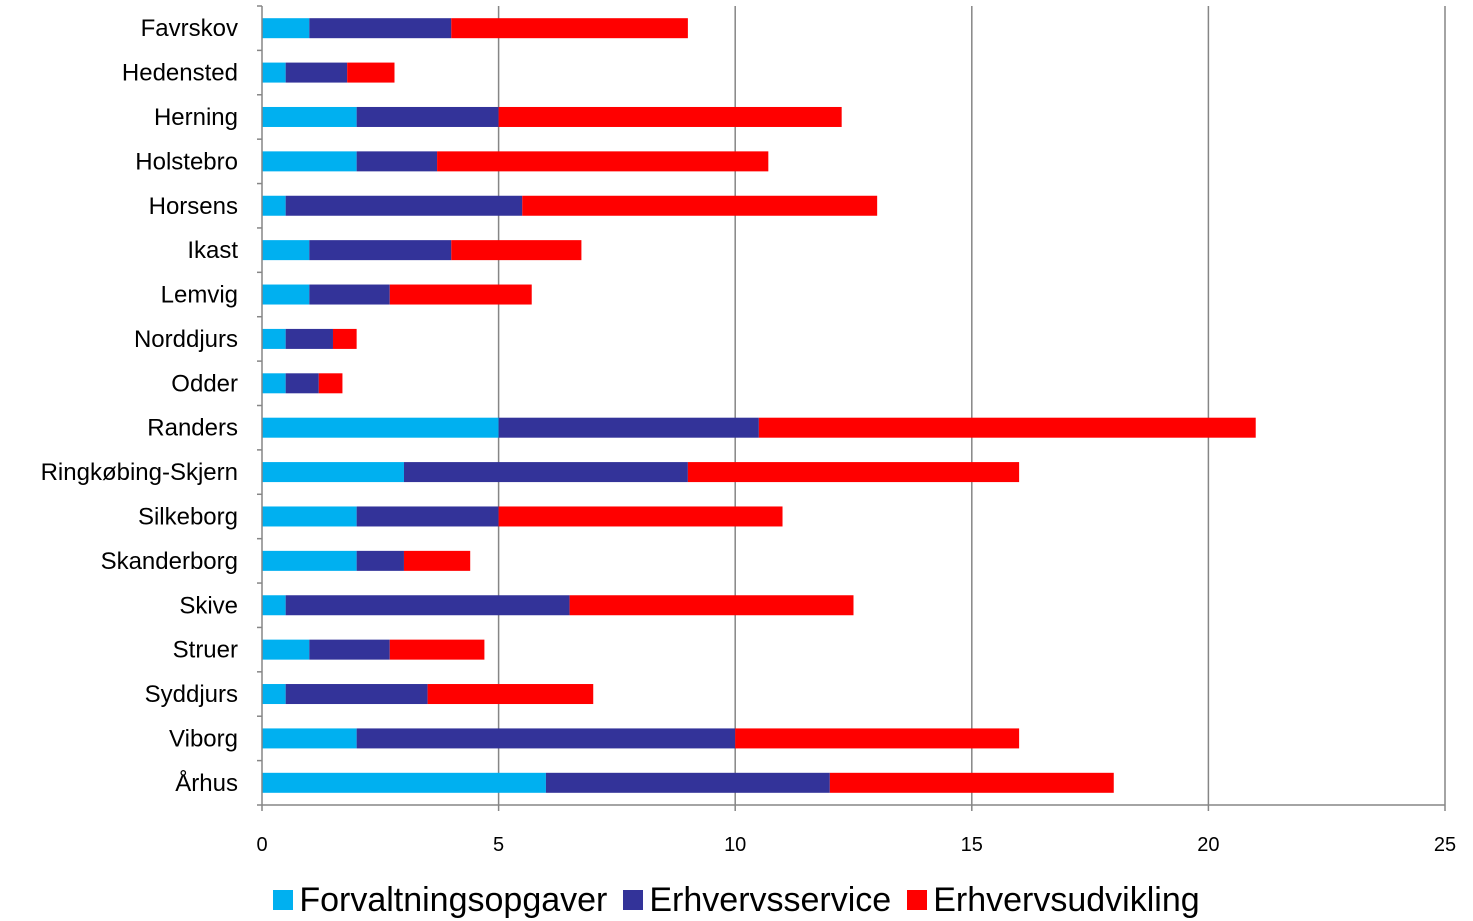 The height and width of the screenshot is (921, 1473). What do you see at coordinates (189, 28) in the screenshot?
I see `category-label: Favrskov` at bounding box center [189, 28].